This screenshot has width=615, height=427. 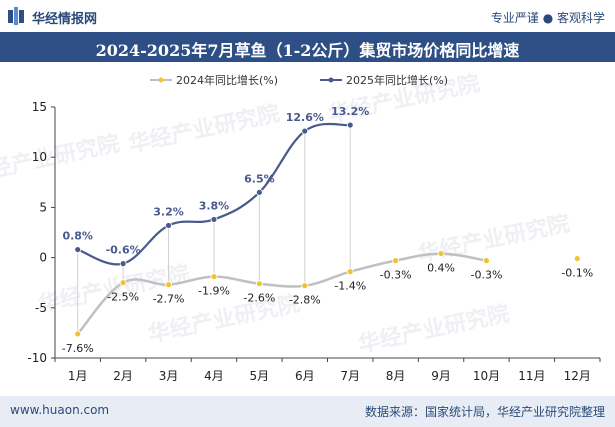 What do you see at coordinates (259, 178) in the screenshot?
I see `data-label-2: 6.5%` at bounding box center [259, 178].